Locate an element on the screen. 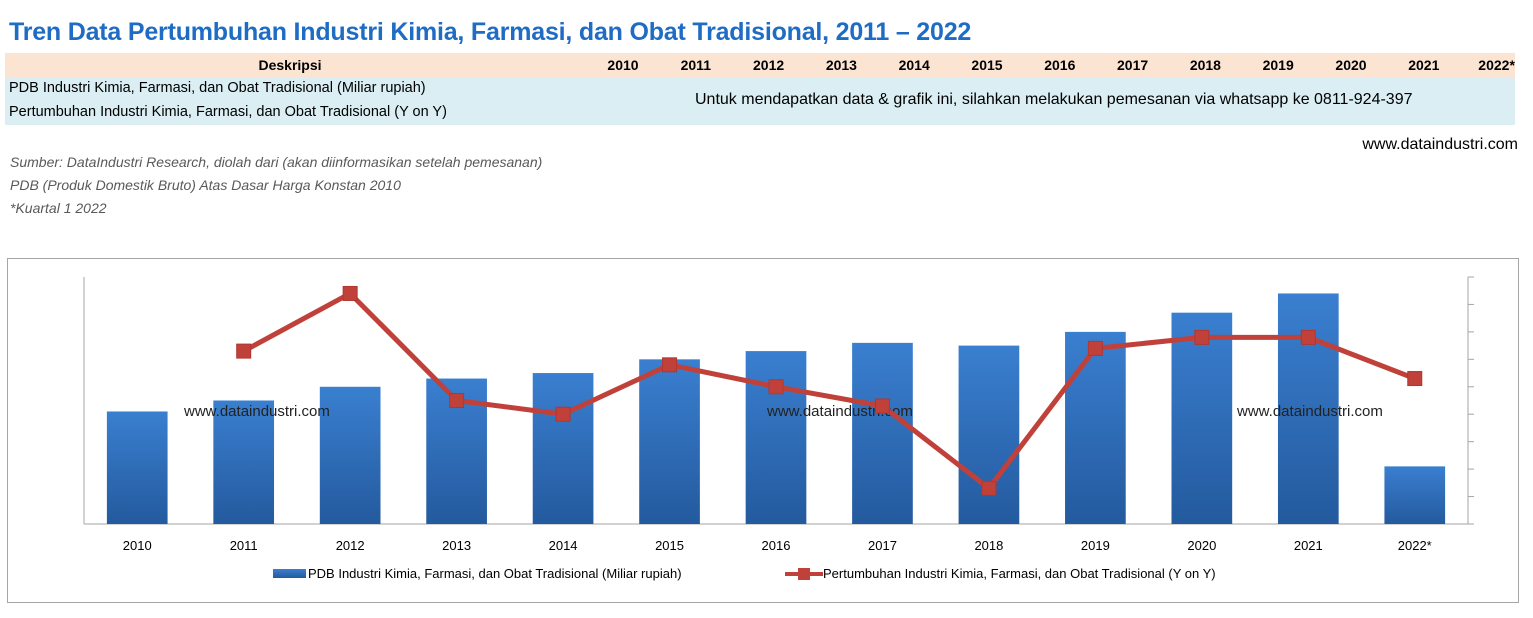  x-tick-label: 2016 is located at coordinates (776, 545).